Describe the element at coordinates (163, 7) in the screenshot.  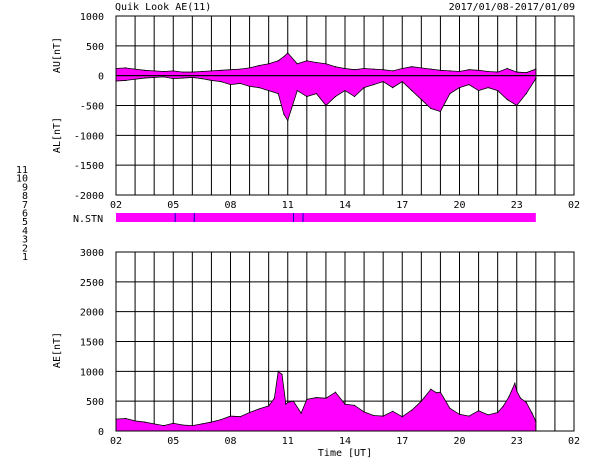
I see `chart-title: Quik Look AE(11)` at that location.